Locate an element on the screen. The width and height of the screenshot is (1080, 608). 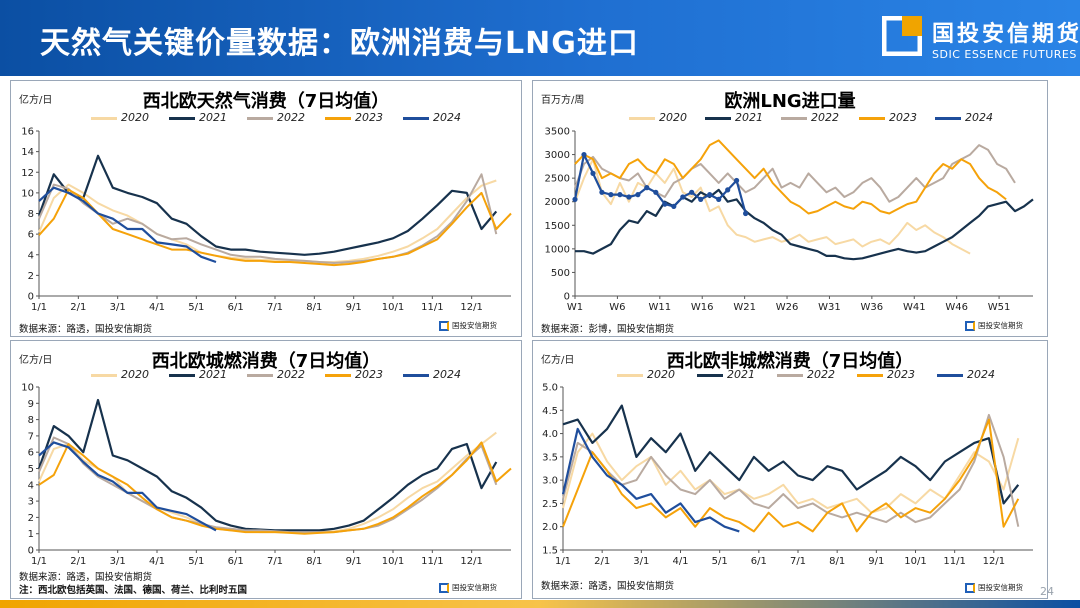
series-line-2021 is located at coordinates (804, 224).